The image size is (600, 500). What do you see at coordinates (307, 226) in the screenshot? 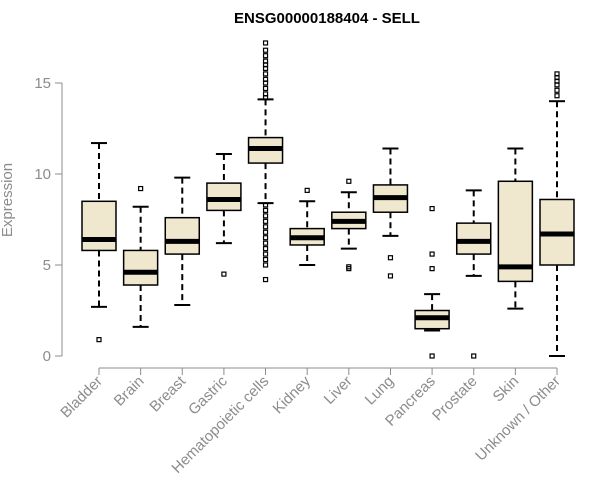
I see `box-kidney` at bounding box center [307, 226].